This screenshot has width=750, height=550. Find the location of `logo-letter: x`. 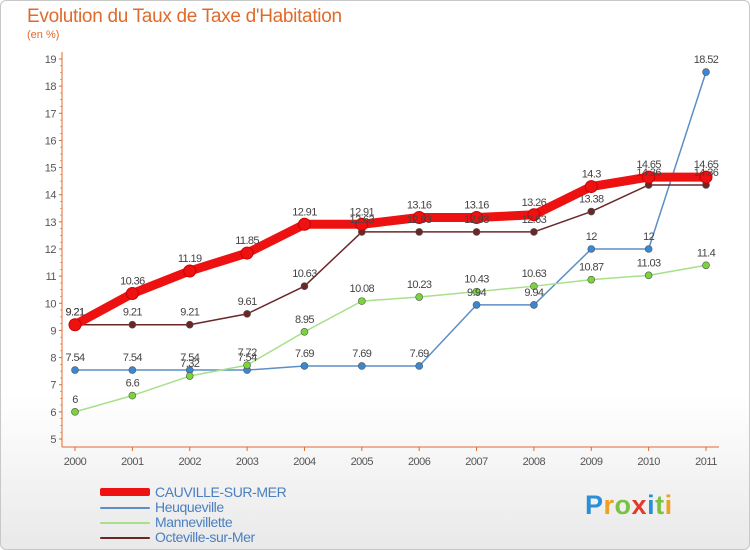

logo-letter: x is located at coordinates (639, 505).